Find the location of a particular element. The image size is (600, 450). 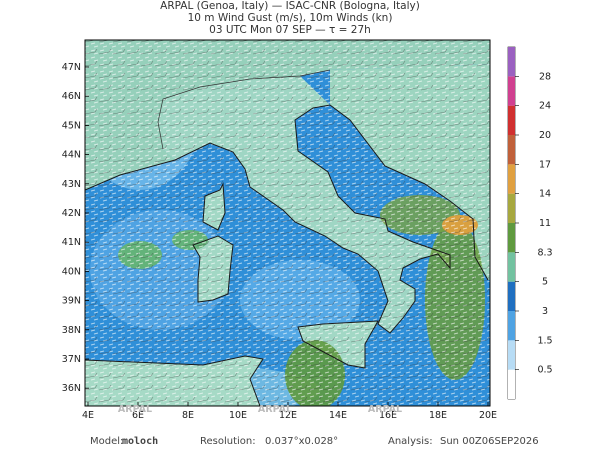

lon-label: 20E is located at coordinates (488, 415).